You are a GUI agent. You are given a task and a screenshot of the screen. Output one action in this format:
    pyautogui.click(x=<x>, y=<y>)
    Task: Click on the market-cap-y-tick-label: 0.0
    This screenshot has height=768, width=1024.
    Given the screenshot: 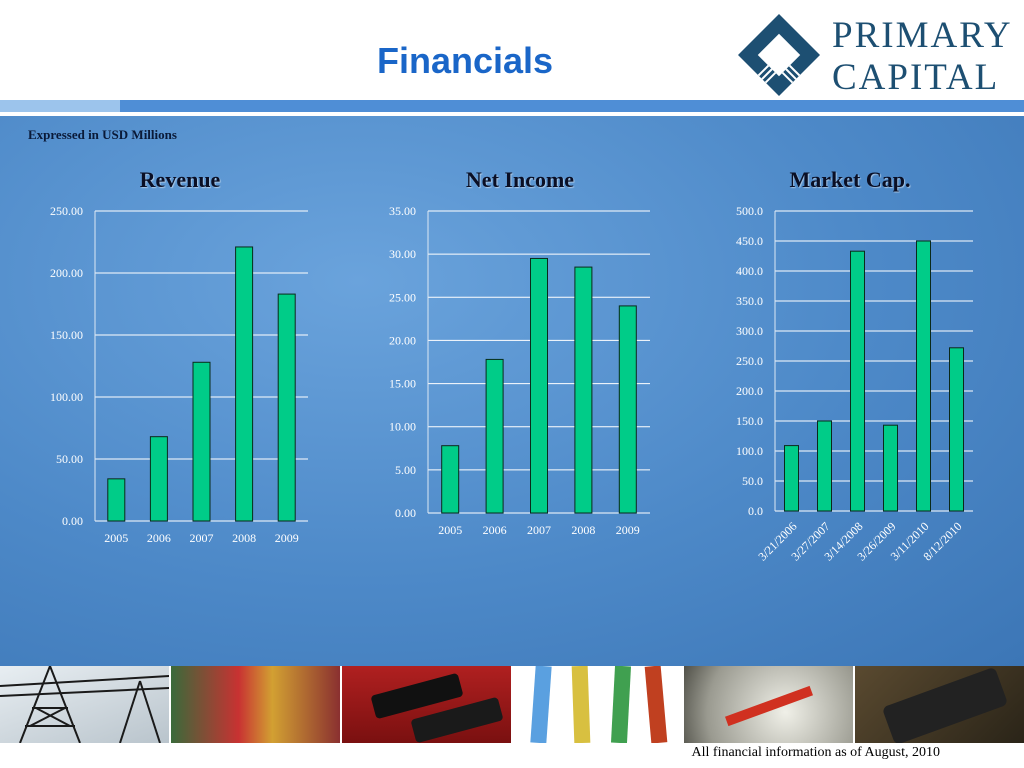 What is the action you would take?
    pyautogui.click(x=755, y=511)
    